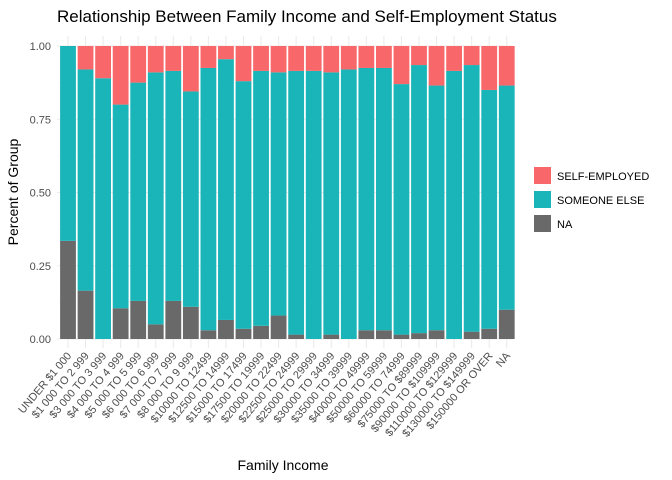 Image resolution: width=672 pixels, height=480 pixels. I want to click on x-tick-label: NA, so click(503, 360).